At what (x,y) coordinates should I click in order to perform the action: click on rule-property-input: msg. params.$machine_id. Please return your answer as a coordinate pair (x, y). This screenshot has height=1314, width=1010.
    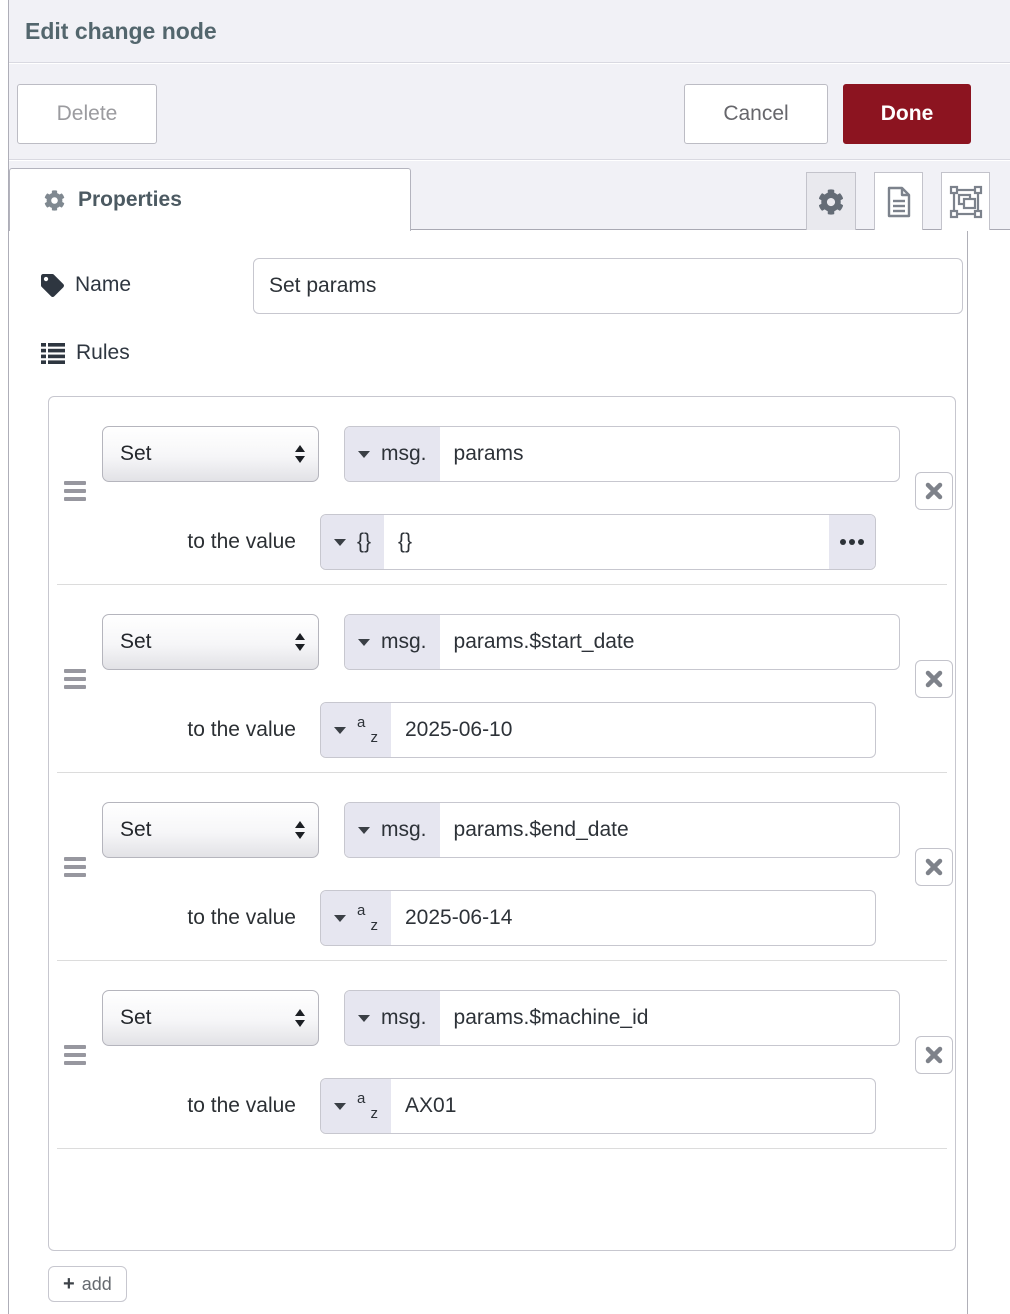
    Looking at the image, I should click on (622, 1018).